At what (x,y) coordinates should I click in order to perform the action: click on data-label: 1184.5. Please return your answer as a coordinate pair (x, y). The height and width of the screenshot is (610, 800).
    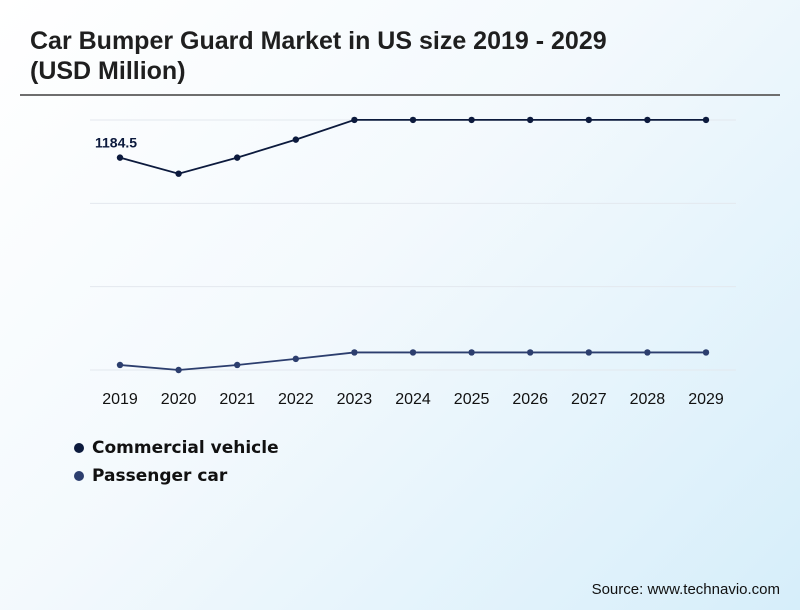
    Looking at the image, I should click on (116, 143).